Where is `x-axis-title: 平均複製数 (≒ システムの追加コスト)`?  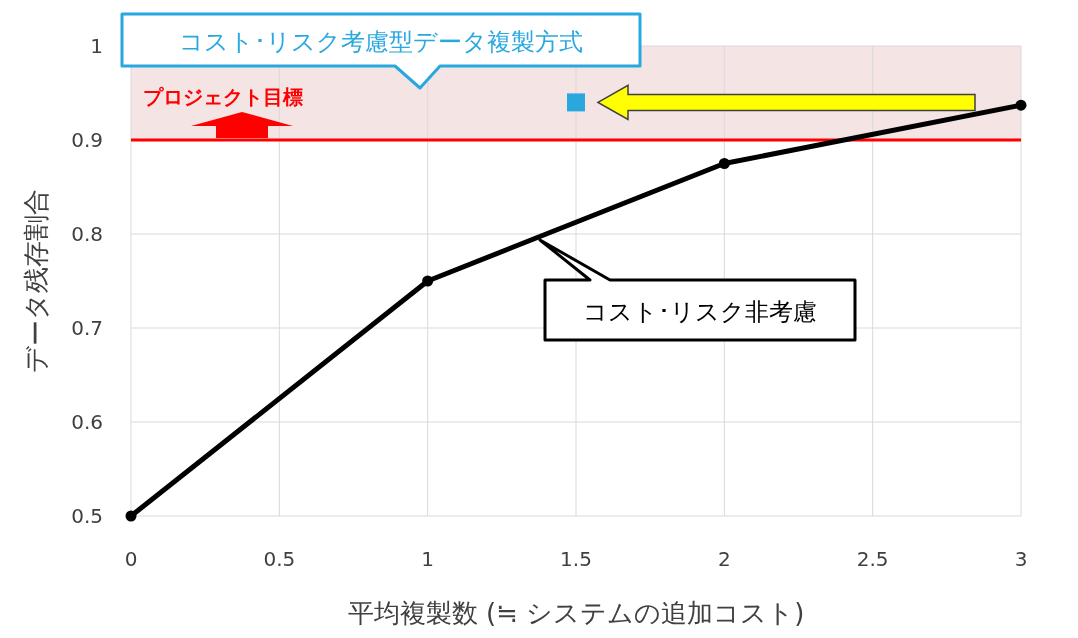 x-axis-title: 平均複製数 (≒ システムの追加コスト) is located at coordinates (576, 613).